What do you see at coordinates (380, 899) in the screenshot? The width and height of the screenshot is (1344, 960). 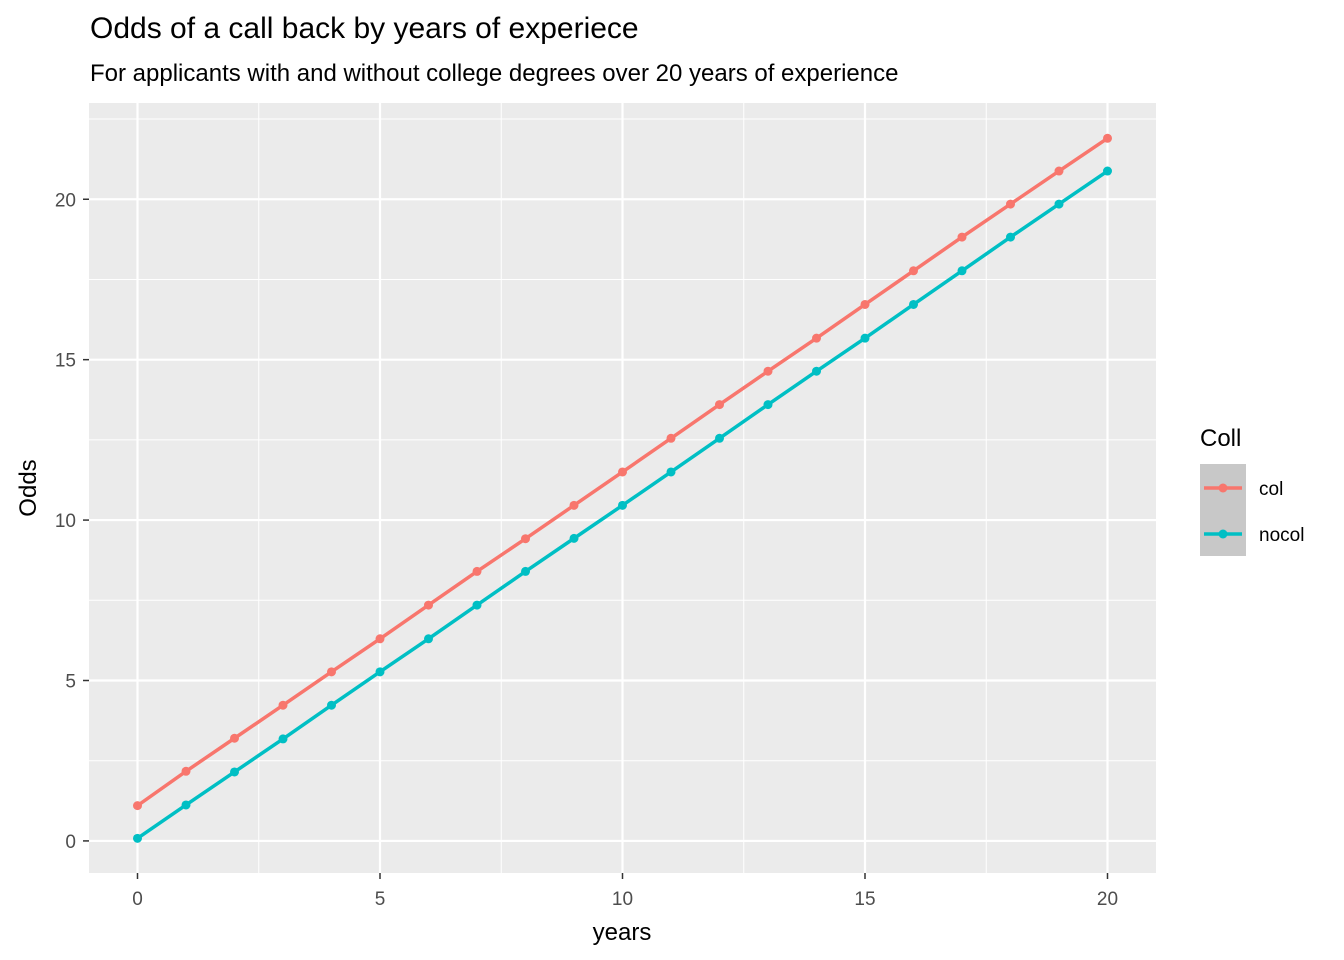 I see `x-tick-label: 5` at bounding box center [380, 899].